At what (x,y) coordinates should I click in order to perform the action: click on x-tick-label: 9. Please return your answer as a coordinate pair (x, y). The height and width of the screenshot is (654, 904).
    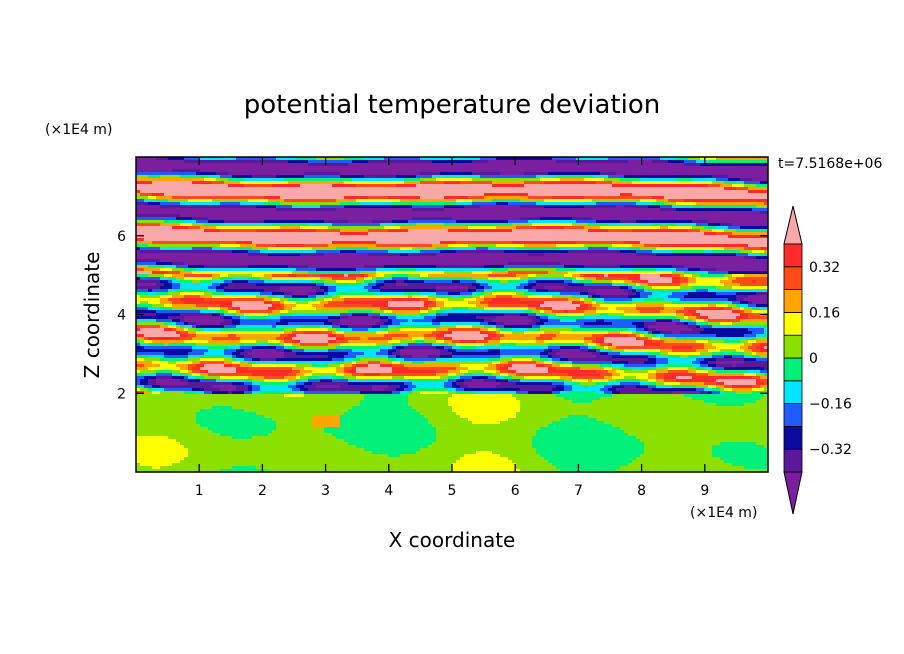
    Looking at the image, I should click on (704, 491).